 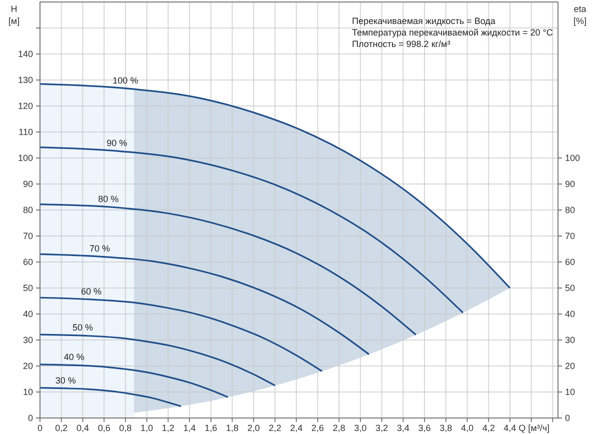 I want to click on x-tick-label: 3,8, so click(x=446, y=428).